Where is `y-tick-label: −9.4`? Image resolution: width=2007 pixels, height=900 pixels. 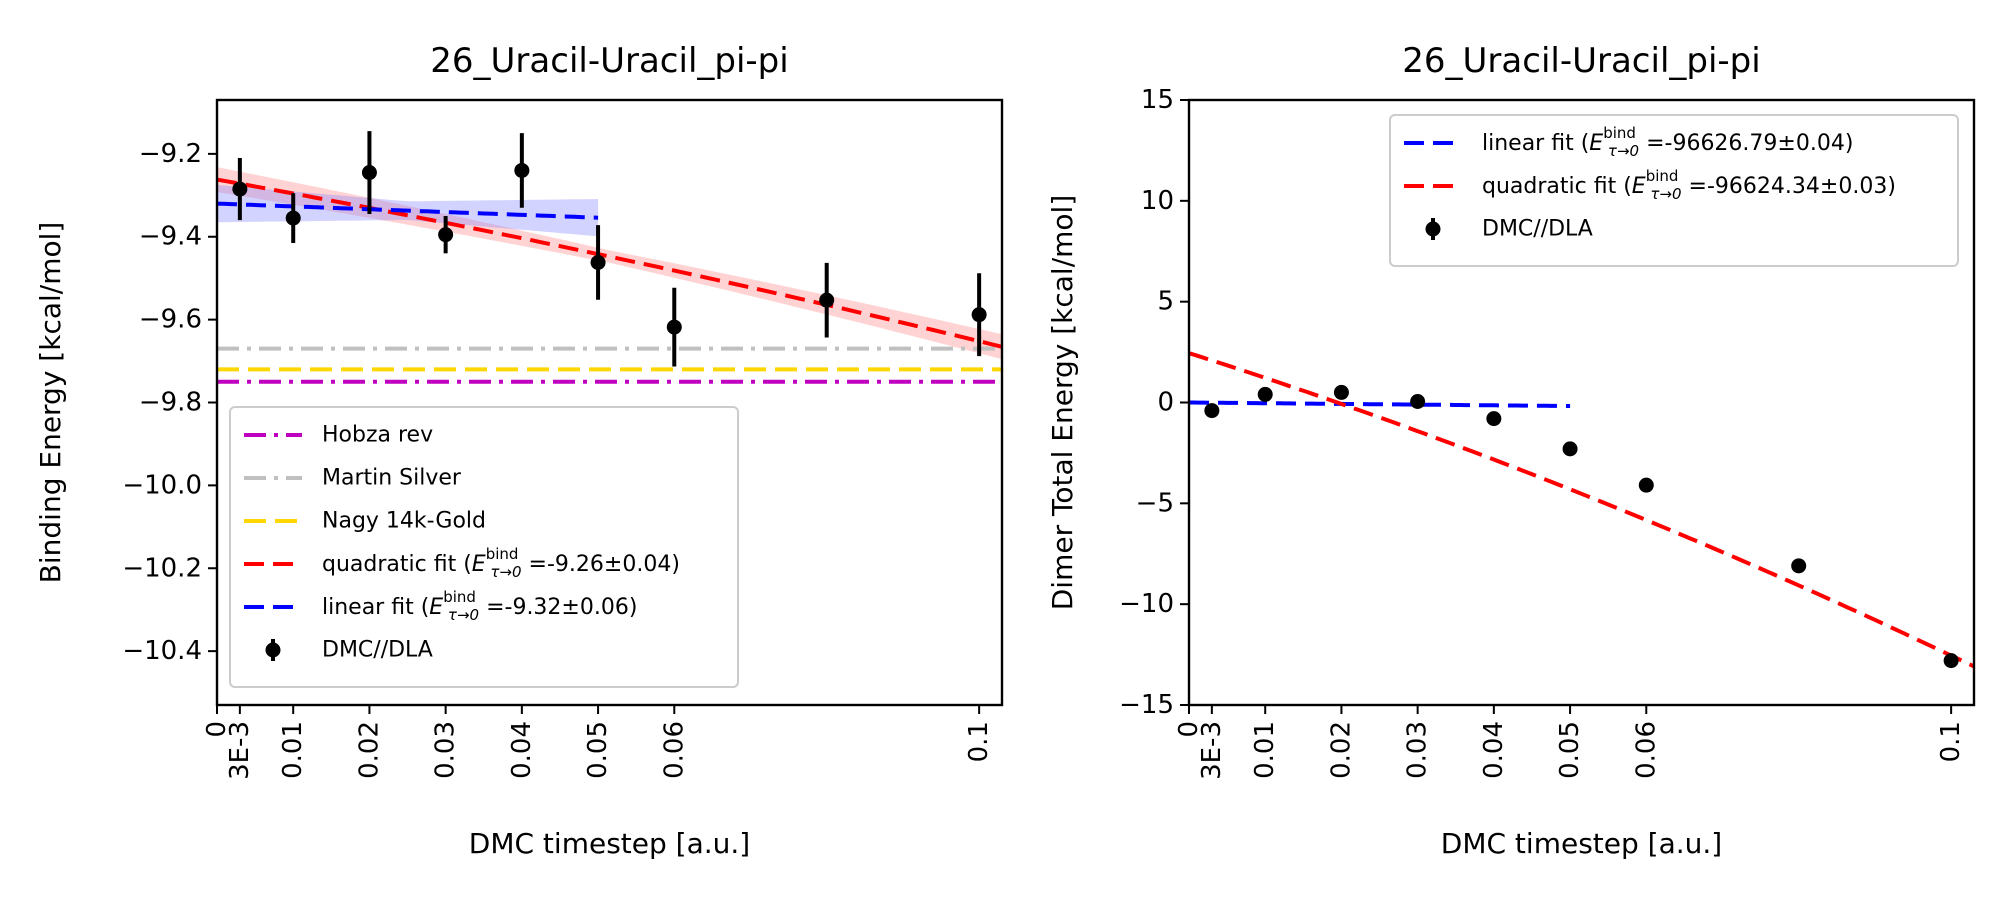
y-tick-label: −9.4 is located at coordinates (170, 237).